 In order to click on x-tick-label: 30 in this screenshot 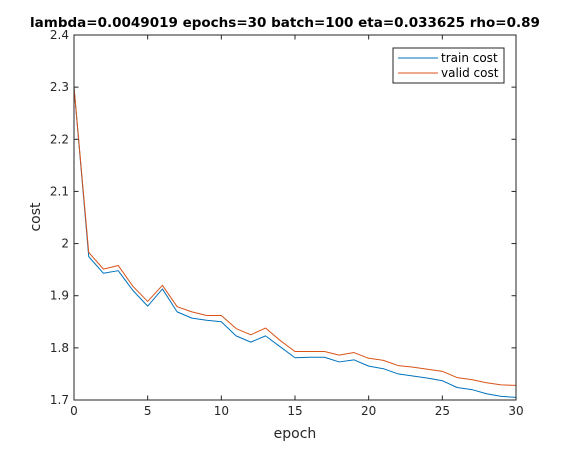, I will do `click(515, 411)`.